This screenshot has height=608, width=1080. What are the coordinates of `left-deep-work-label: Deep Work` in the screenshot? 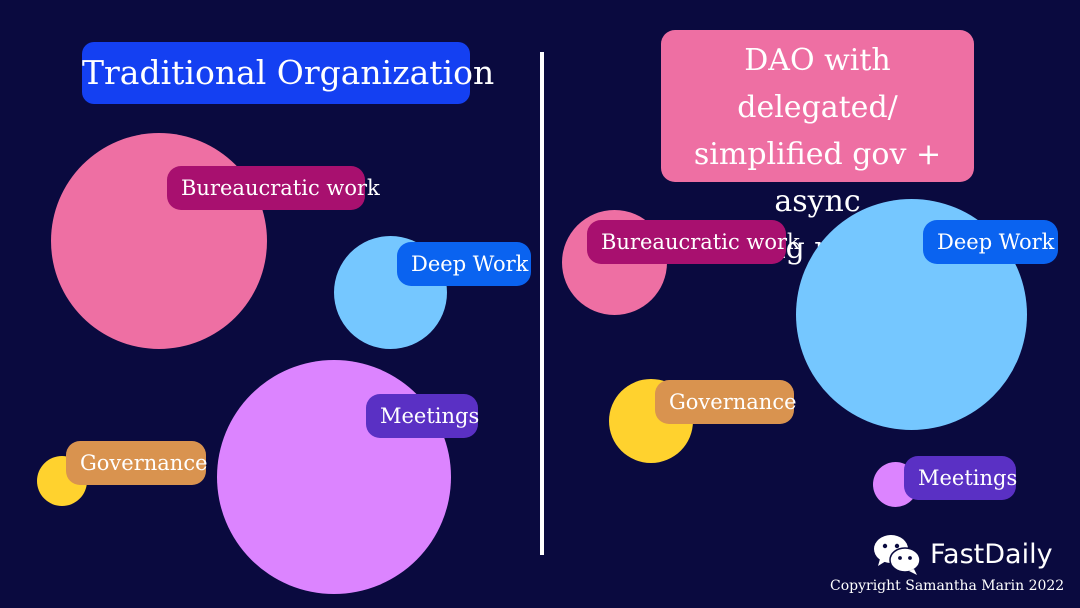 It's located at (464, 264).